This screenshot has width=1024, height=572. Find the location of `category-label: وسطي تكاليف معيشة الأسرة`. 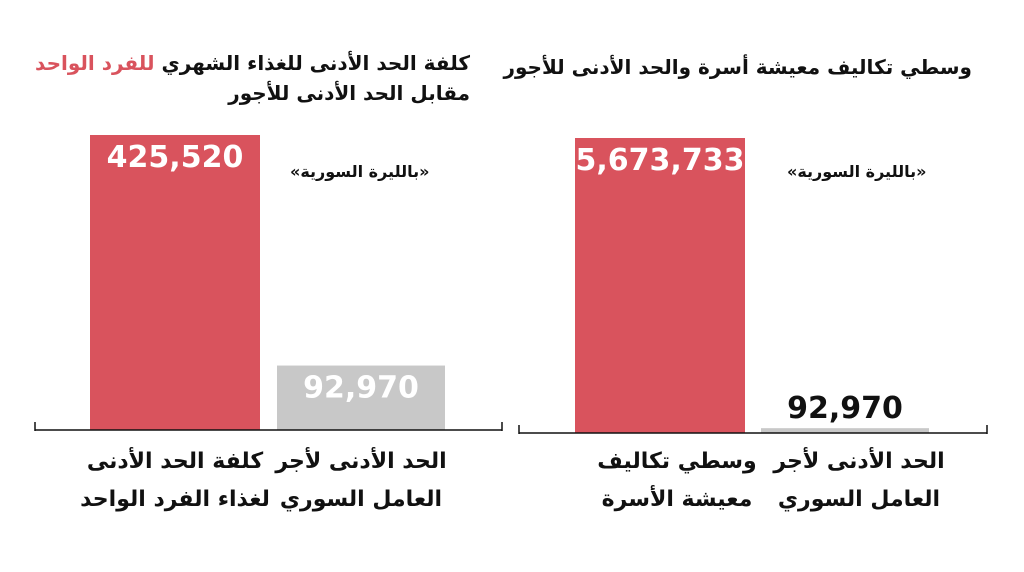

category-label: وسطي تكاليف معيشة الأسرة is located at coordinates (677, 480).